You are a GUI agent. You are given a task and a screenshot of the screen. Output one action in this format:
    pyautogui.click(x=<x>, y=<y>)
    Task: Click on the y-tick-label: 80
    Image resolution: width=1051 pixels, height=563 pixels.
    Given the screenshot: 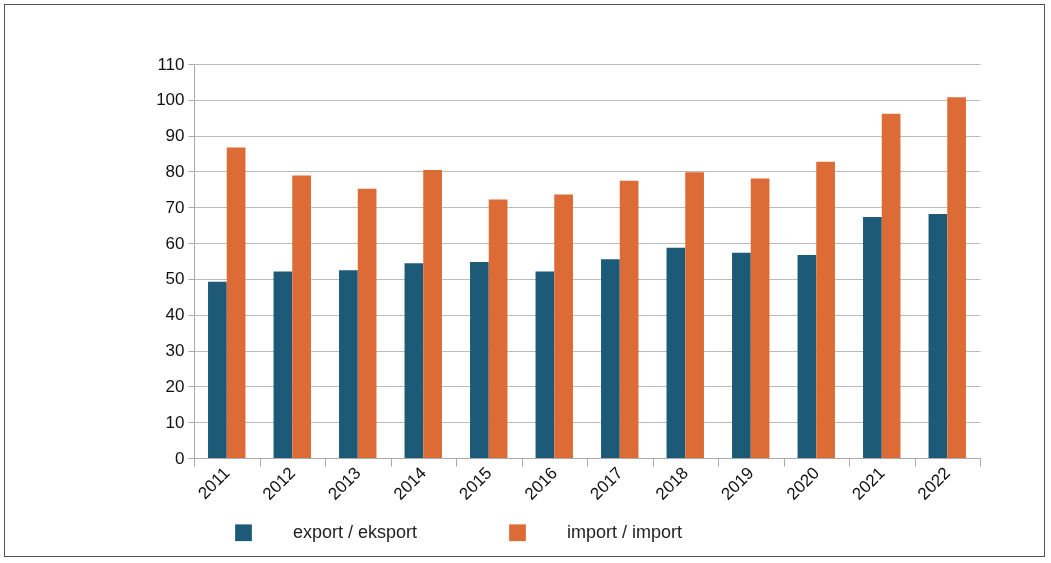 What is the action you would take?
    pyautogui.click(x=175, y=171)
    